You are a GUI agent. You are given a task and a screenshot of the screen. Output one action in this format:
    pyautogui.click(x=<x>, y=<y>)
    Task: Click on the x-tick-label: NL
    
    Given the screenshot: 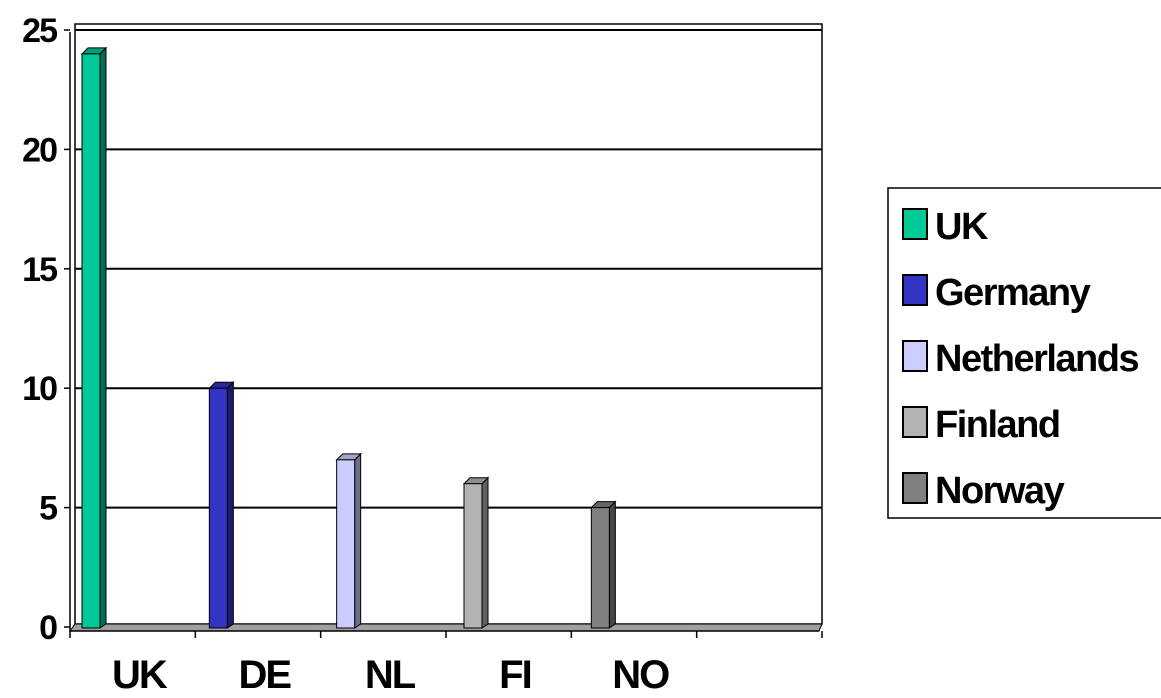 What is the action you would take?
    pyautogui.click(x=390, y=673)
    